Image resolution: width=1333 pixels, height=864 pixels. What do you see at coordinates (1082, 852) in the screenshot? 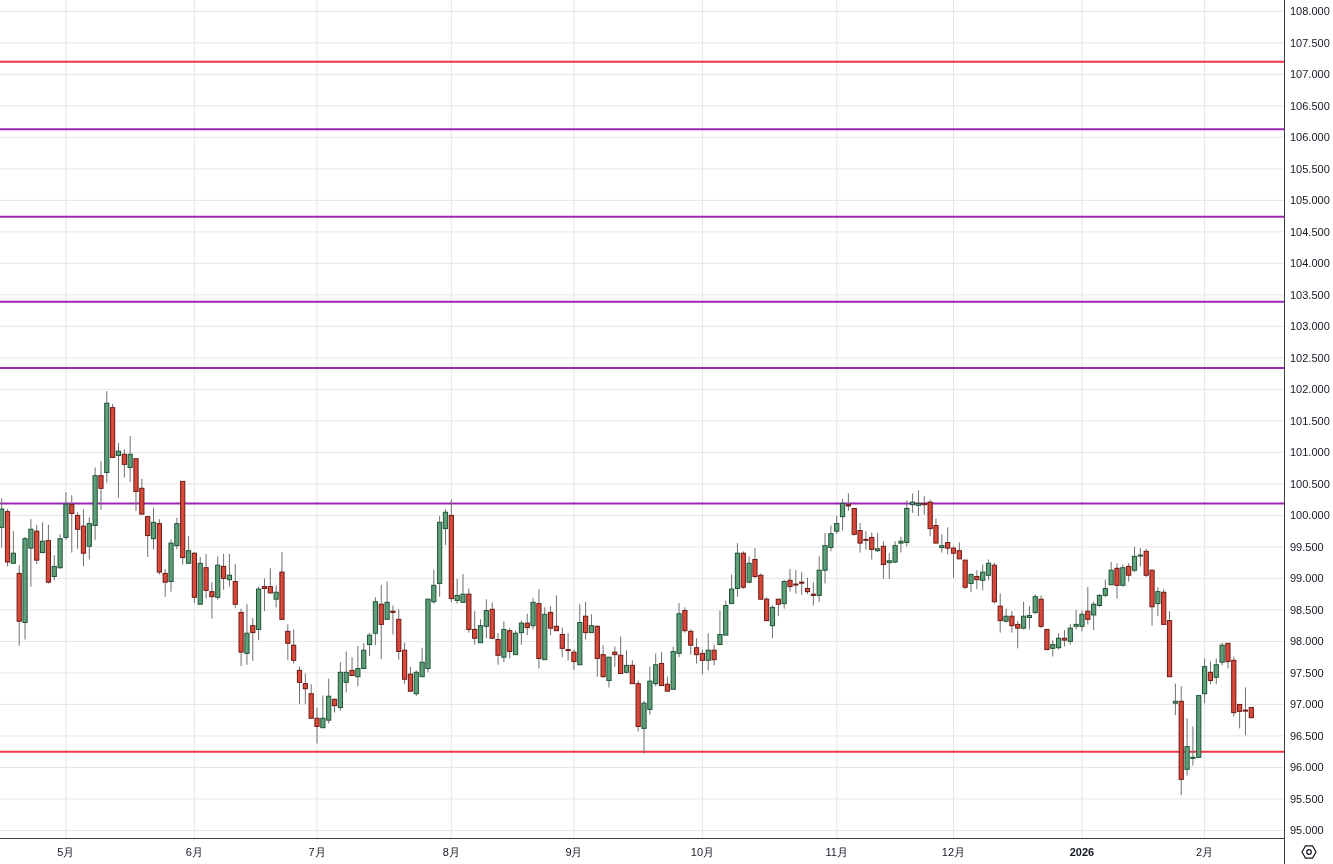
I see `x-tick-label: 2026` at bounding box center [1082, 852].